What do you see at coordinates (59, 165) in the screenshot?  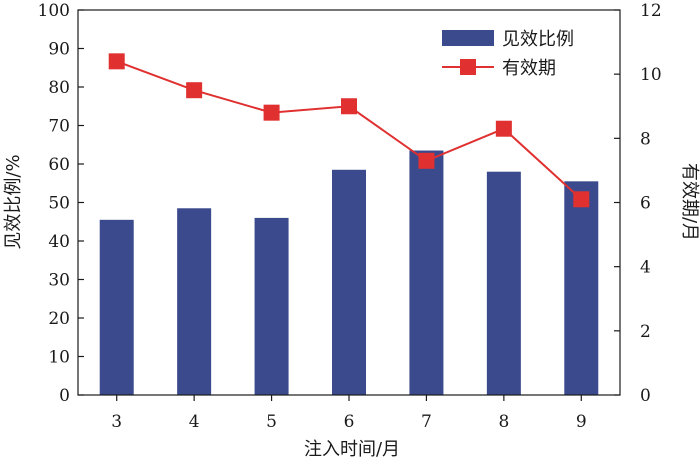 I see `y-left-tick-label: 60` at bounding box center [59, 165].